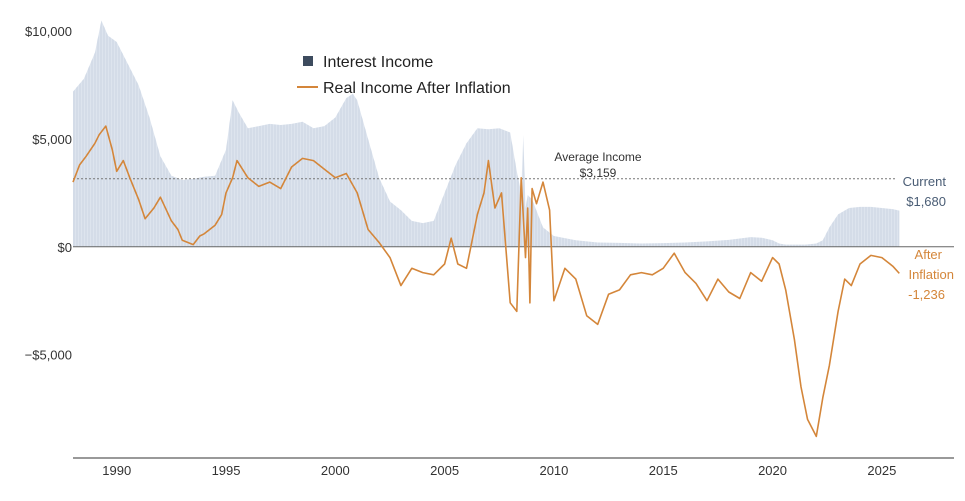 This screenshot has width=965, height=501. Describe the element at coordinates (417, 88) in the screenshot. I see `legend-real-income-label: Real Income After Inflation` at that location.